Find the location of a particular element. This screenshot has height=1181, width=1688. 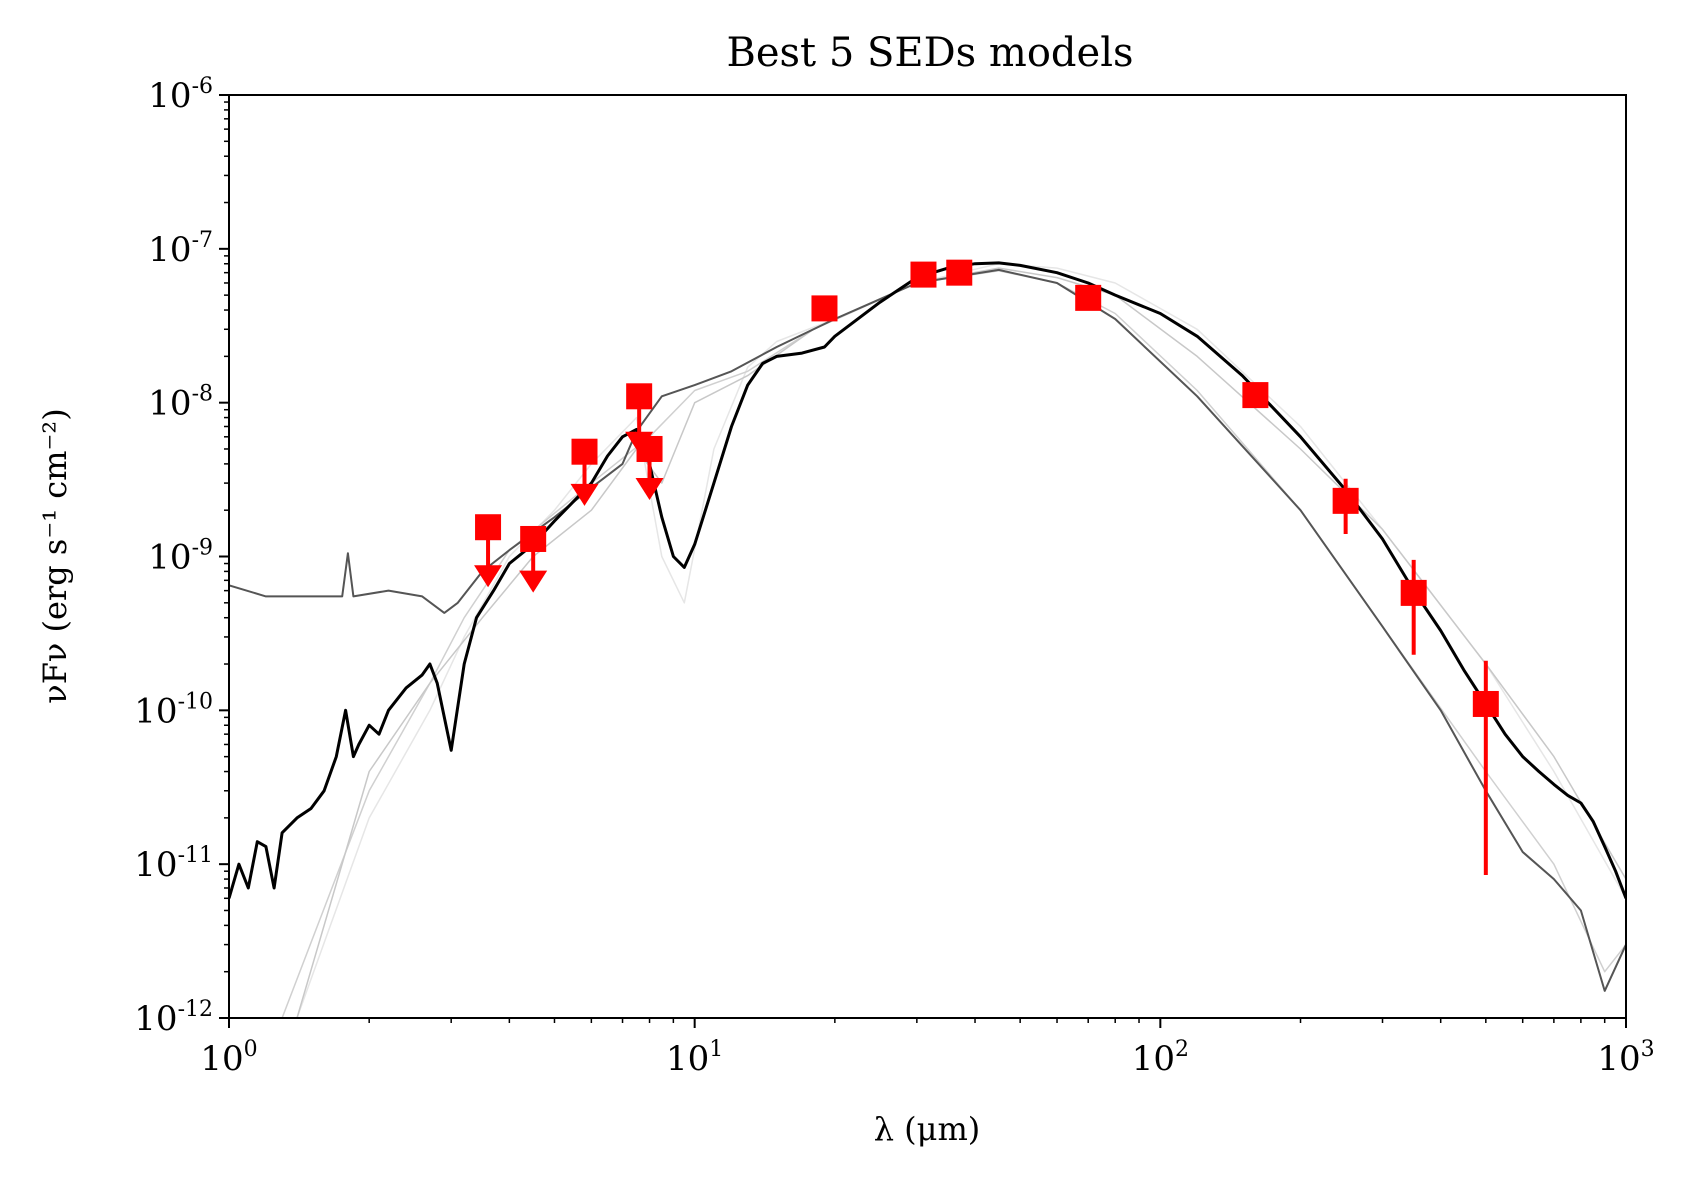

y-axis-label: νFν (erg s⁻¹ cm⁻²) is located at coordinates (55, 555).